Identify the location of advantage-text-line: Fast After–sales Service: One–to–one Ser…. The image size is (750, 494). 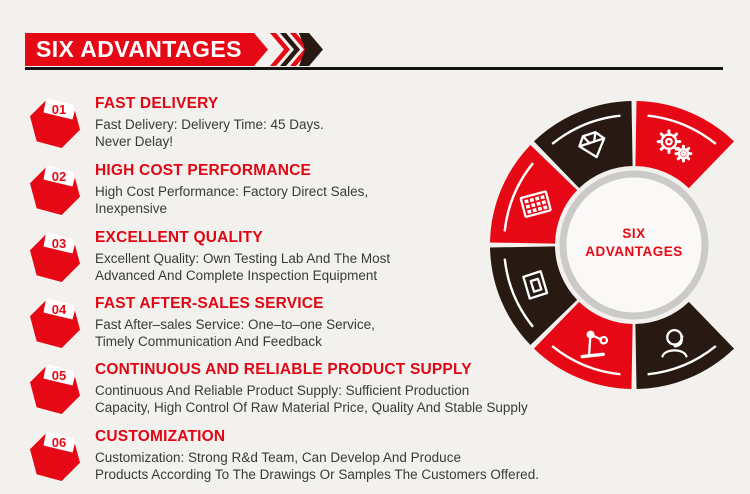
(235, 324).